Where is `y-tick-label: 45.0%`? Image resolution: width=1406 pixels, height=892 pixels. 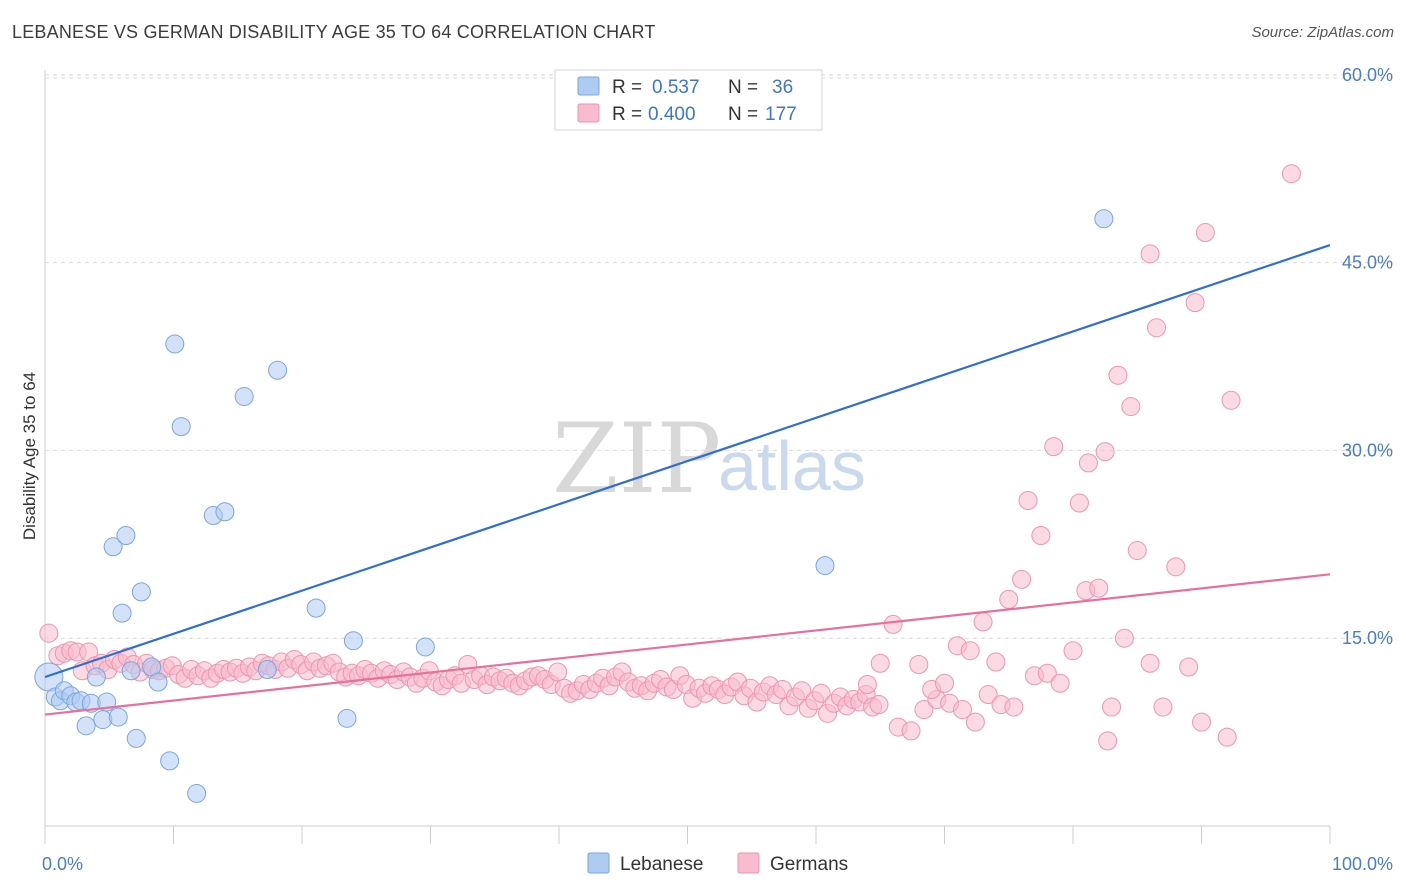 y-tick-label: 45.0% is located at coordinates (1367, 263).